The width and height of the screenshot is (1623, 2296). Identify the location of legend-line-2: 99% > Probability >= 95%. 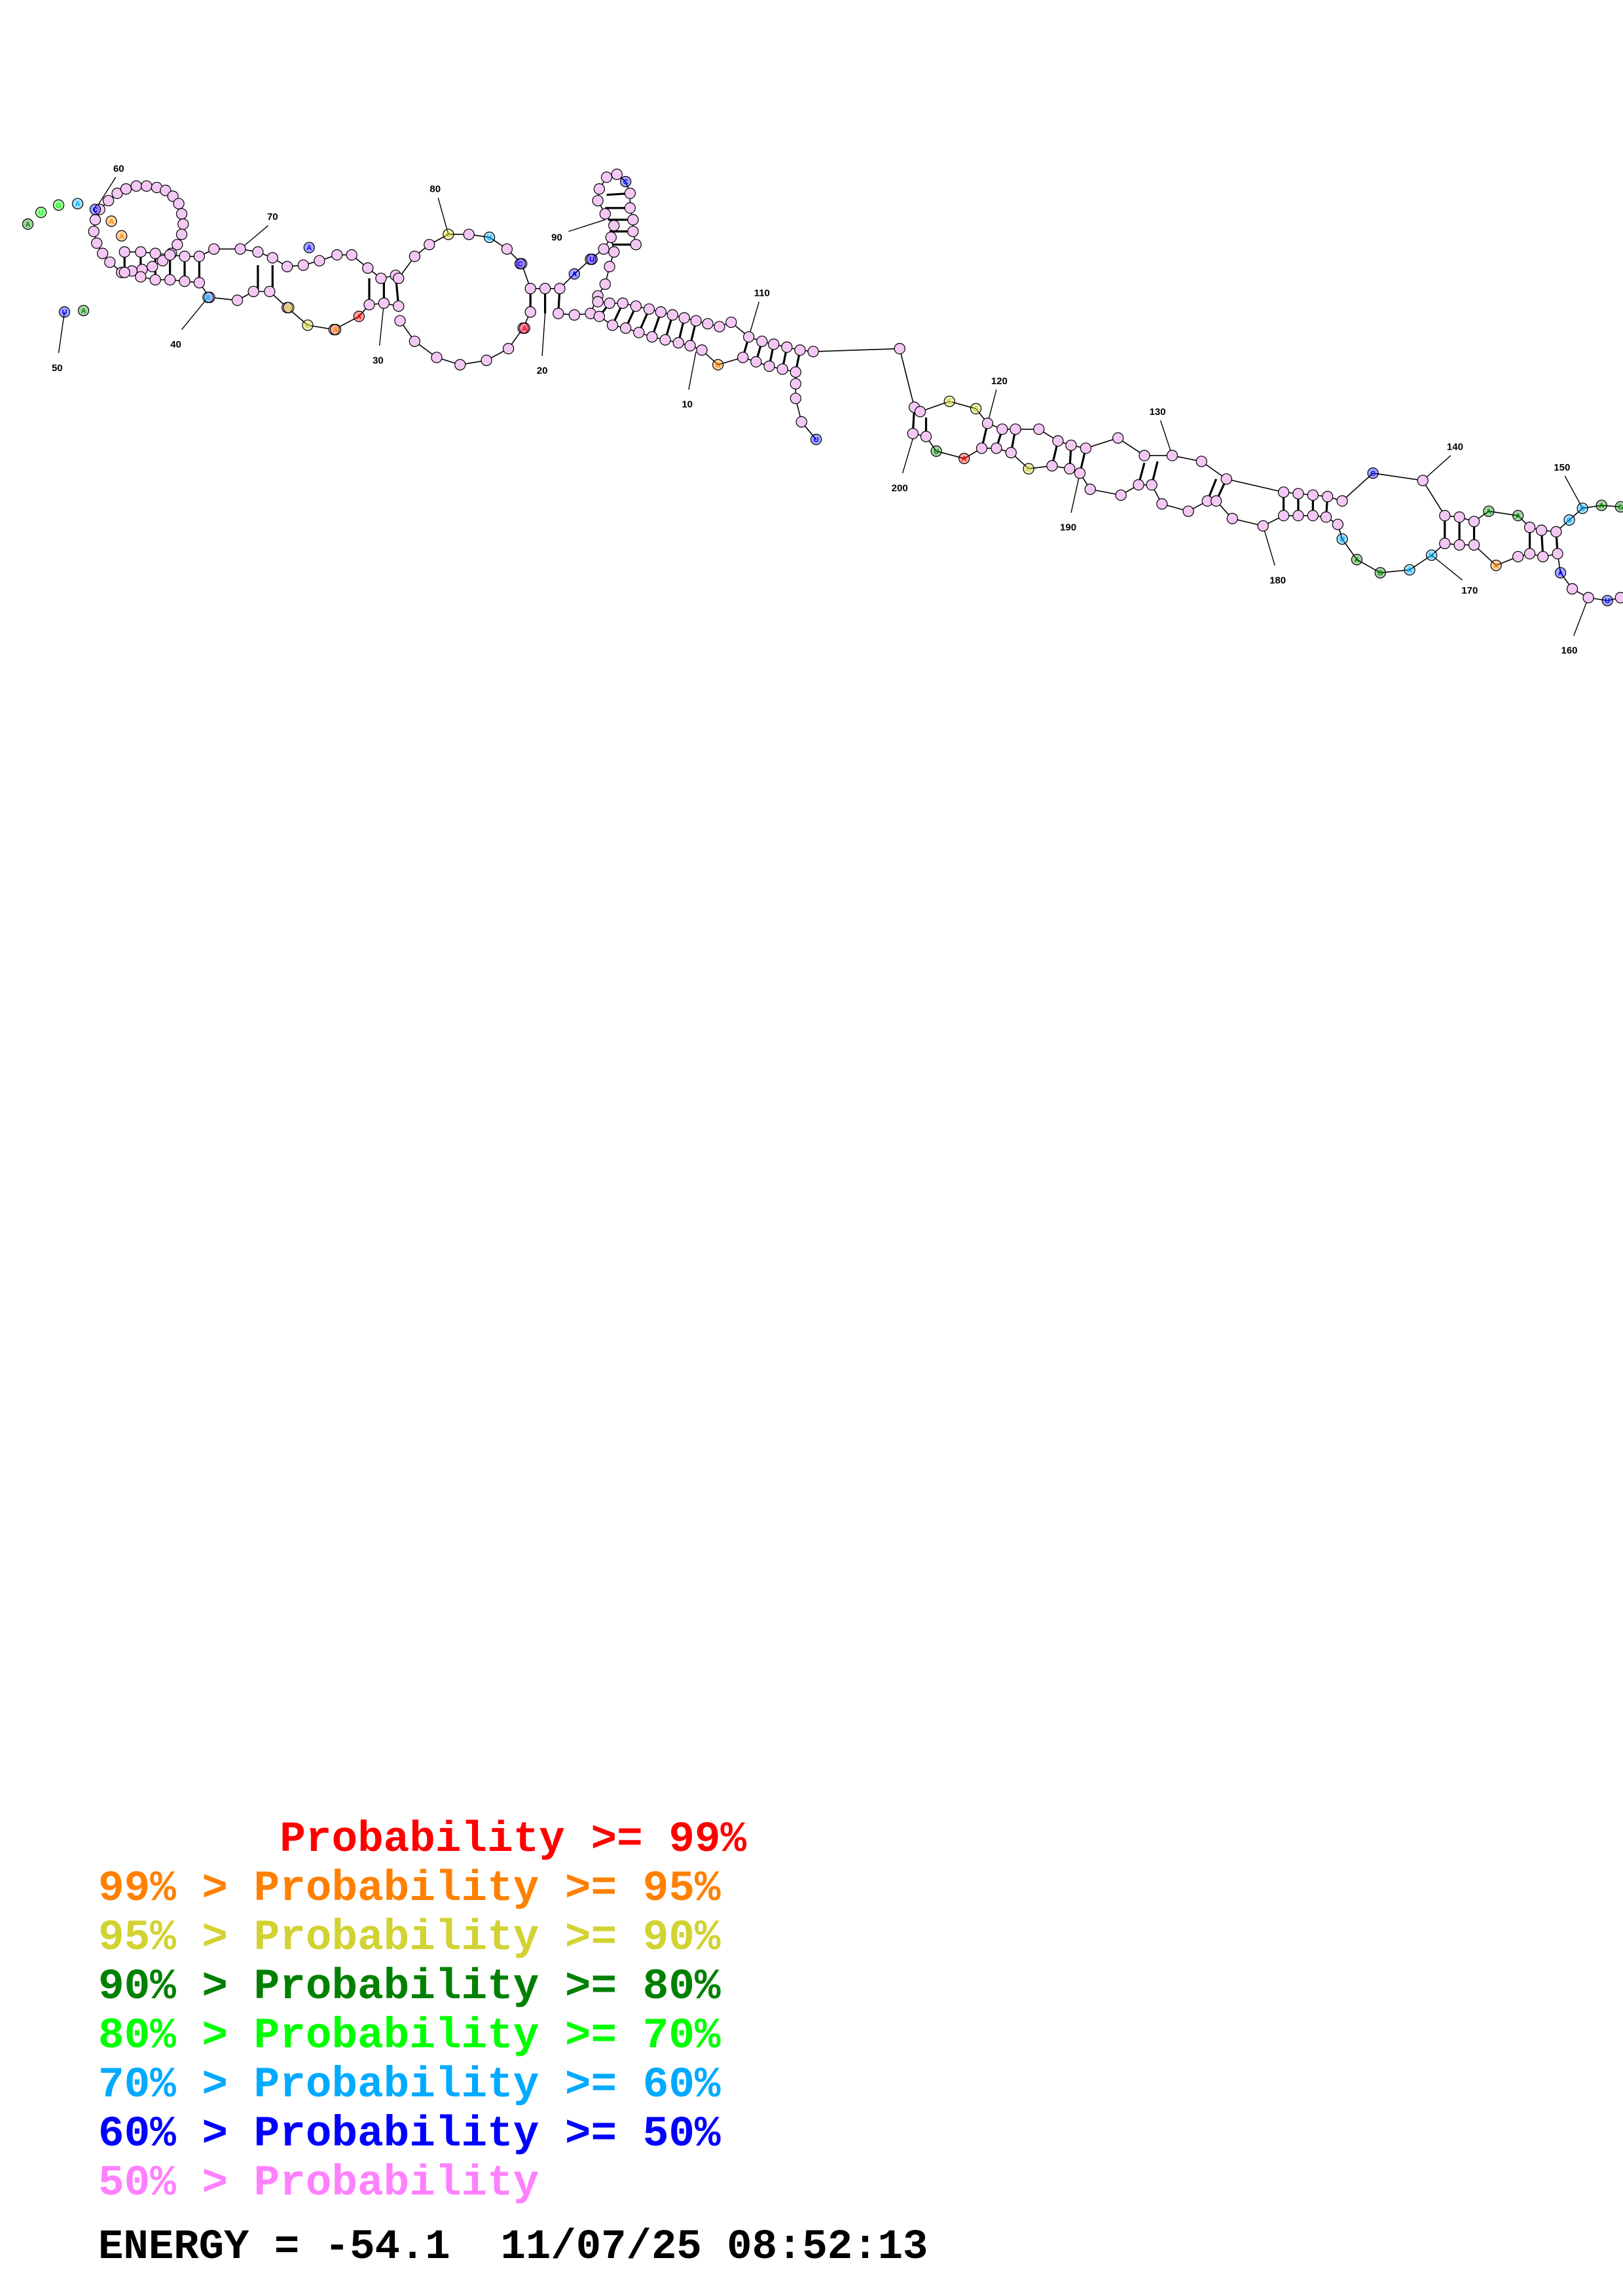
(409, 1888).